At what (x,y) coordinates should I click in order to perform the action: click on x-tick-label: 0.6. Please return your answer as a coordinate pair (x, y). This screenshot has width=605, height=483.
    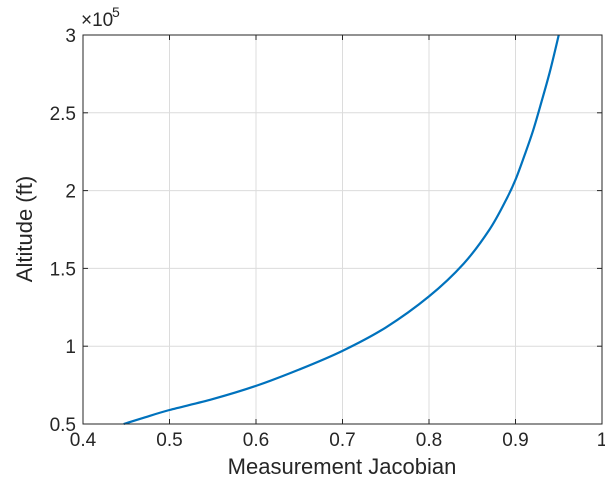
    Looking at the image, I should click on (256, 440).